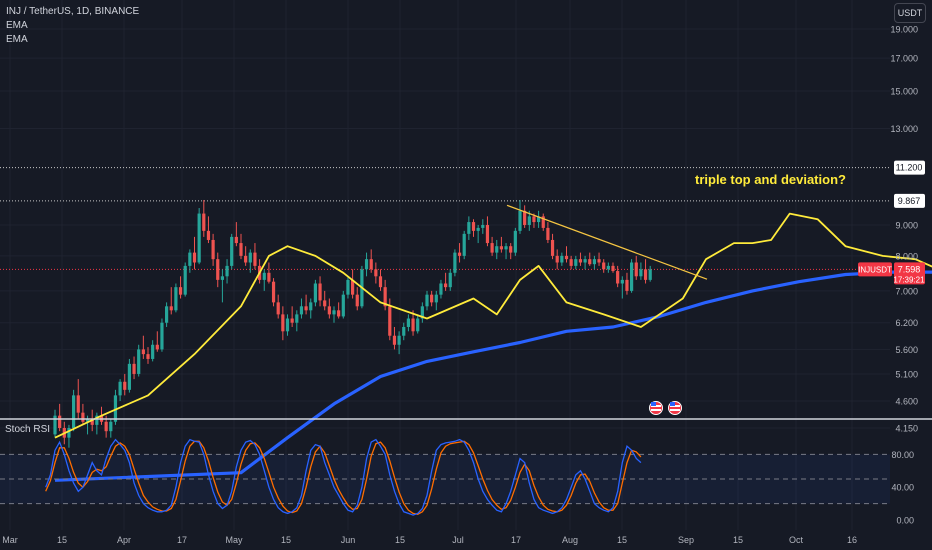  Describe the element at coordinates (73, 11) in the screenshot. I see `symbol-line: INJ / TetherUS, 1D, BINANCE` at that location.